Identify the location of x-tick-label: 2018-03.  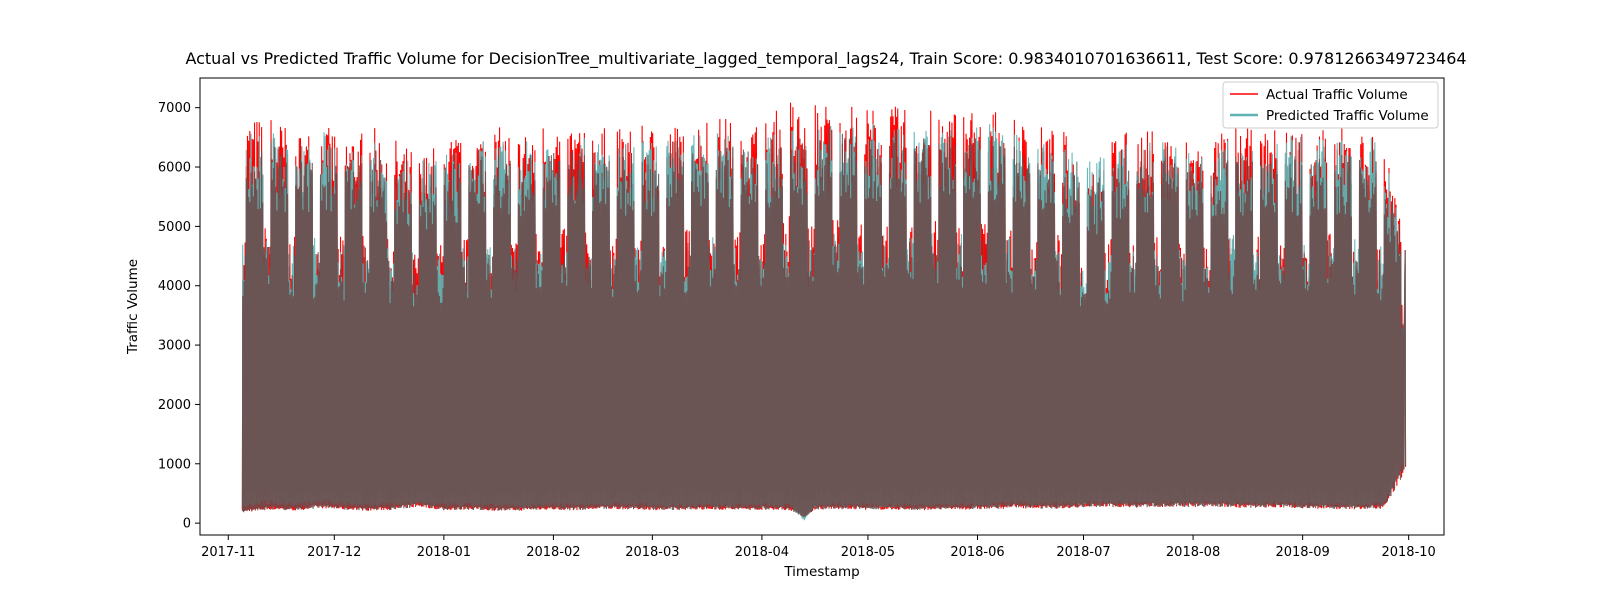
(652, 552).